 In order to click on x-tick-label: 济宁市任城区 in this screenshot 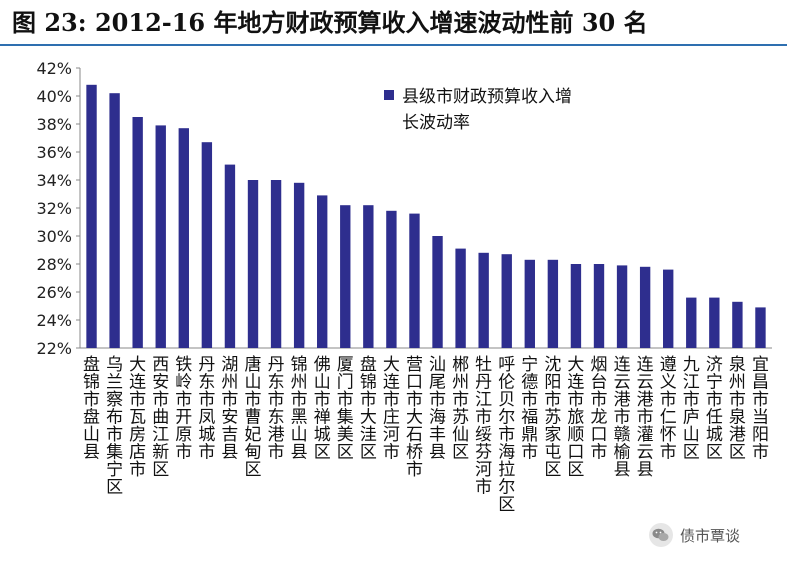, I will do `click(714, 409)`.